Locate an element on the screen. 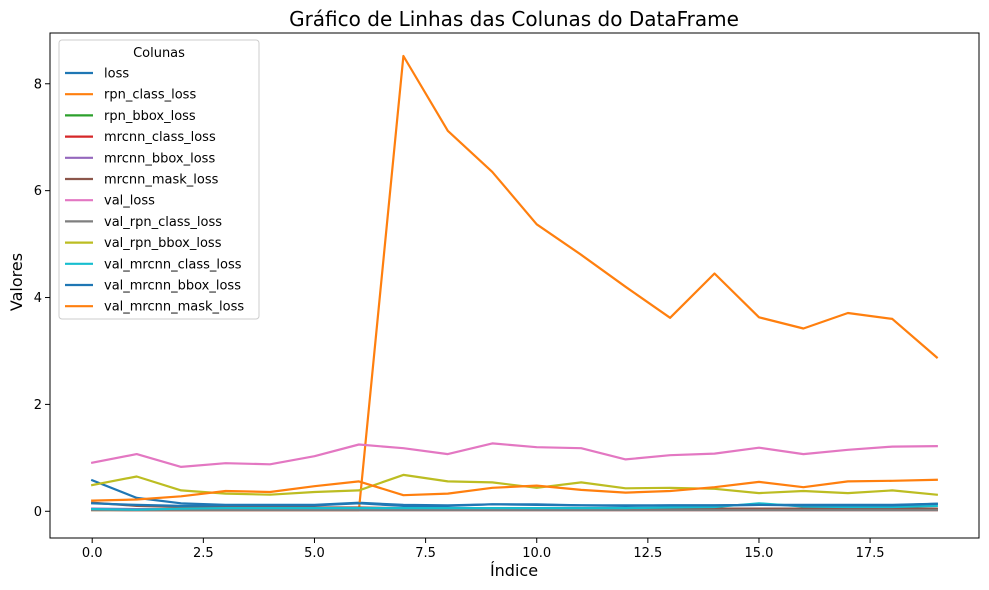  legend-item: val_rpn_class_loss is located at coordinates (143, 222).